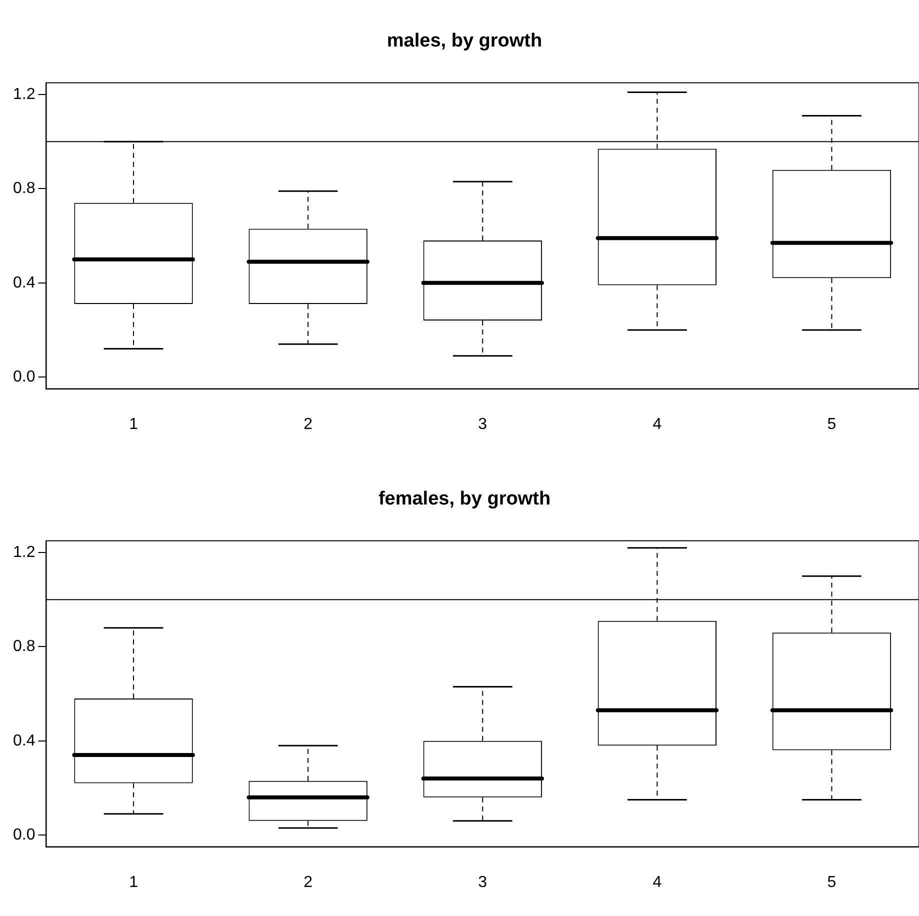 This screenshot has width=919, height=916. I want to click on chart-title: males, by growth, so click(464, 41).